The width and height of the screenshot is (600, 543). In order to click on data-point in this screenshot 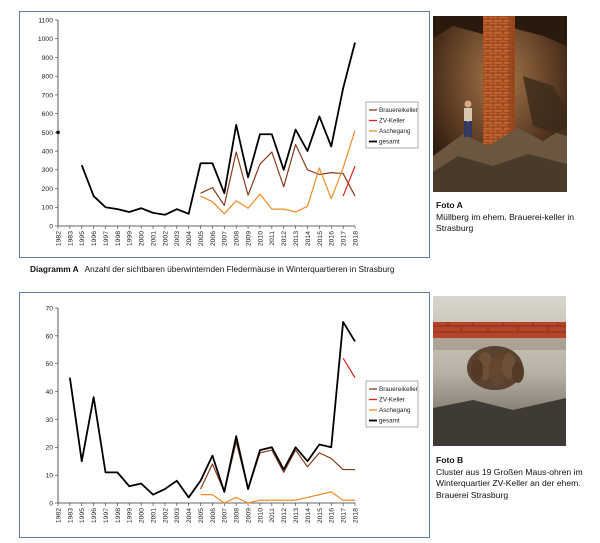, I will do `click(58, 132)`.